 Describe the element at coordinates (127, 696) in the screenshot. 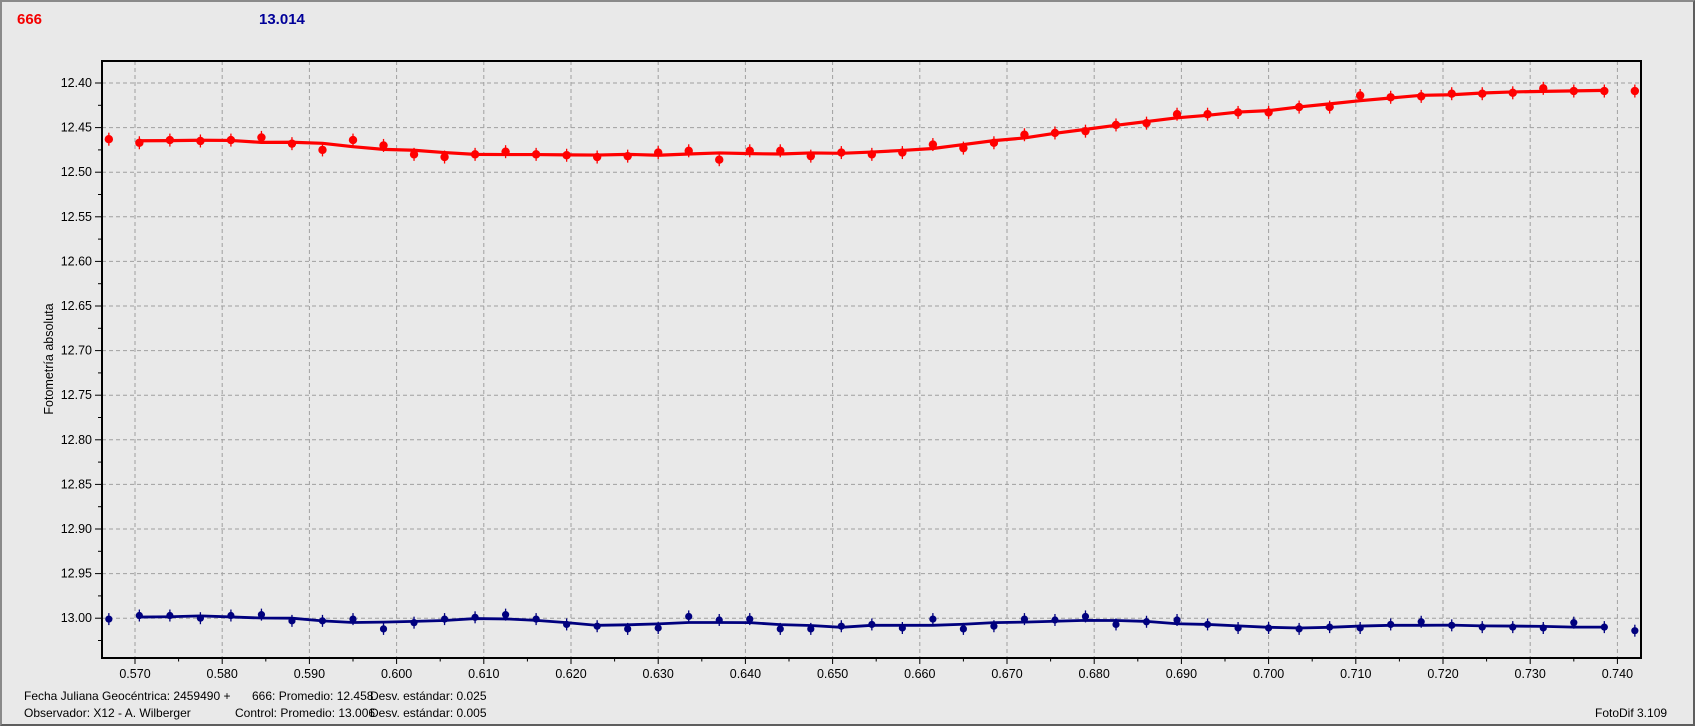

I see `julian-date-label: Fecha Juliana Geocéntrica: 2459490 +` at that location.